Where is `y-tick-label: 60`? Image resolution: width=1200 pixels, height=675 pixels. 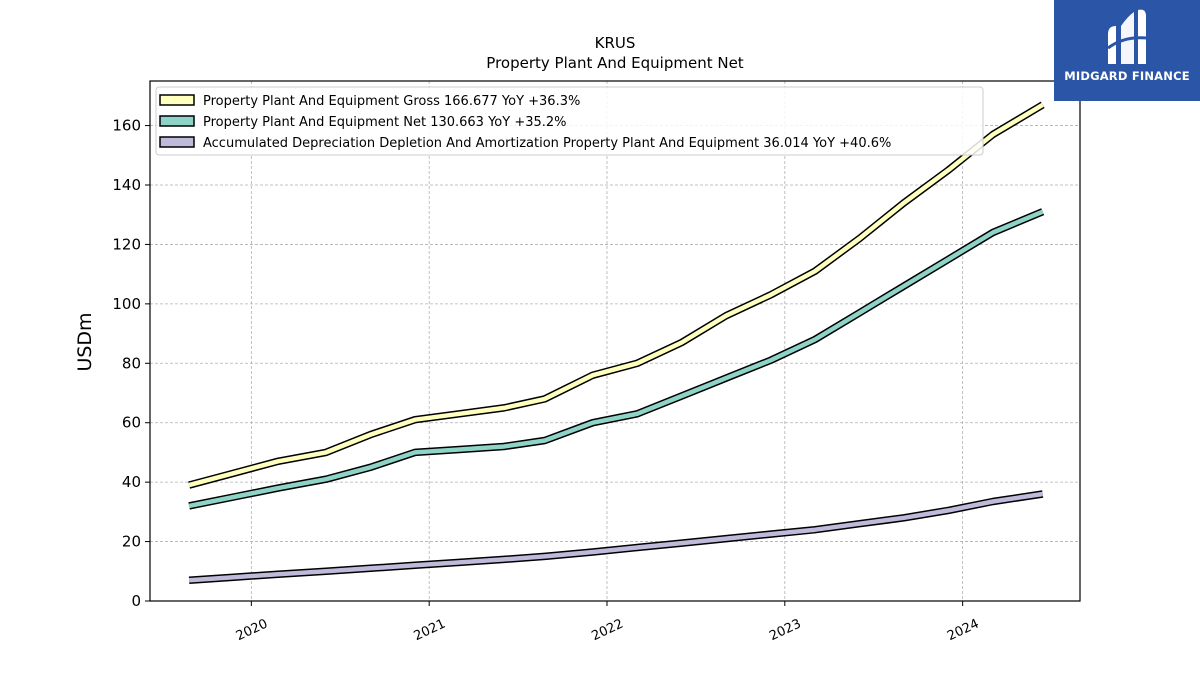 y-tick-label: 60 is located at coordinates (131, 423).